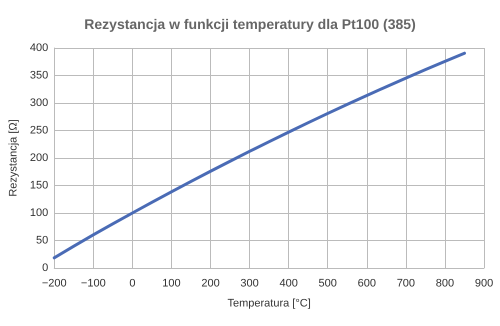 Image resolution: width=500 pixels, height=326 pixels. I want to click on y-tick-label: 50, so click(42, 240).